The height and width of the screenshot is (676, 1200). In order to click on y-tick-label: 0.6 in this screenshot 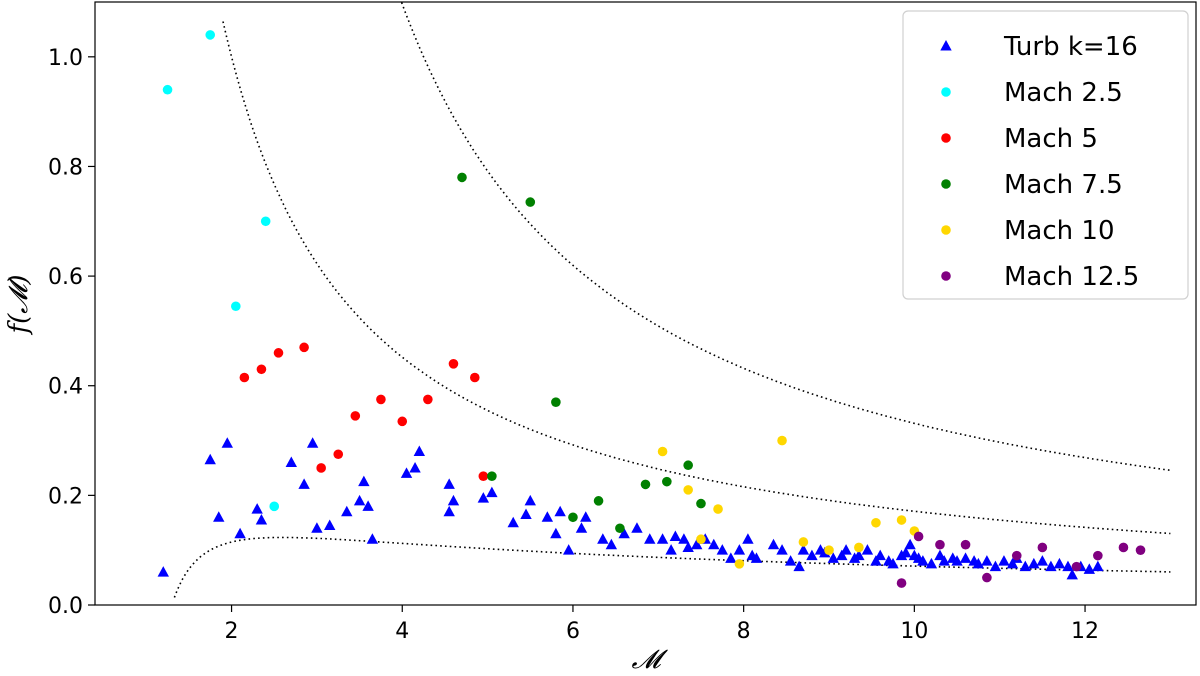, I will do `click(65, 277)`.